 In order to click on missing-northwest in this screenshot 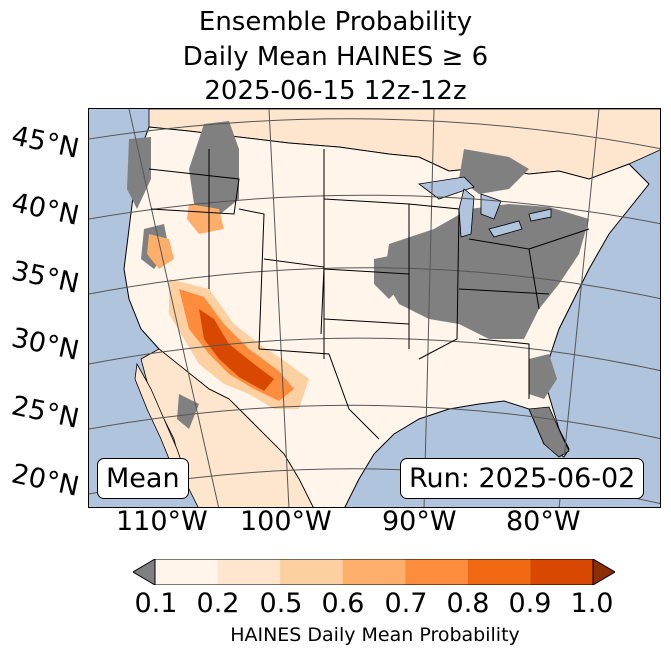, I will do `click(214, 170)`.